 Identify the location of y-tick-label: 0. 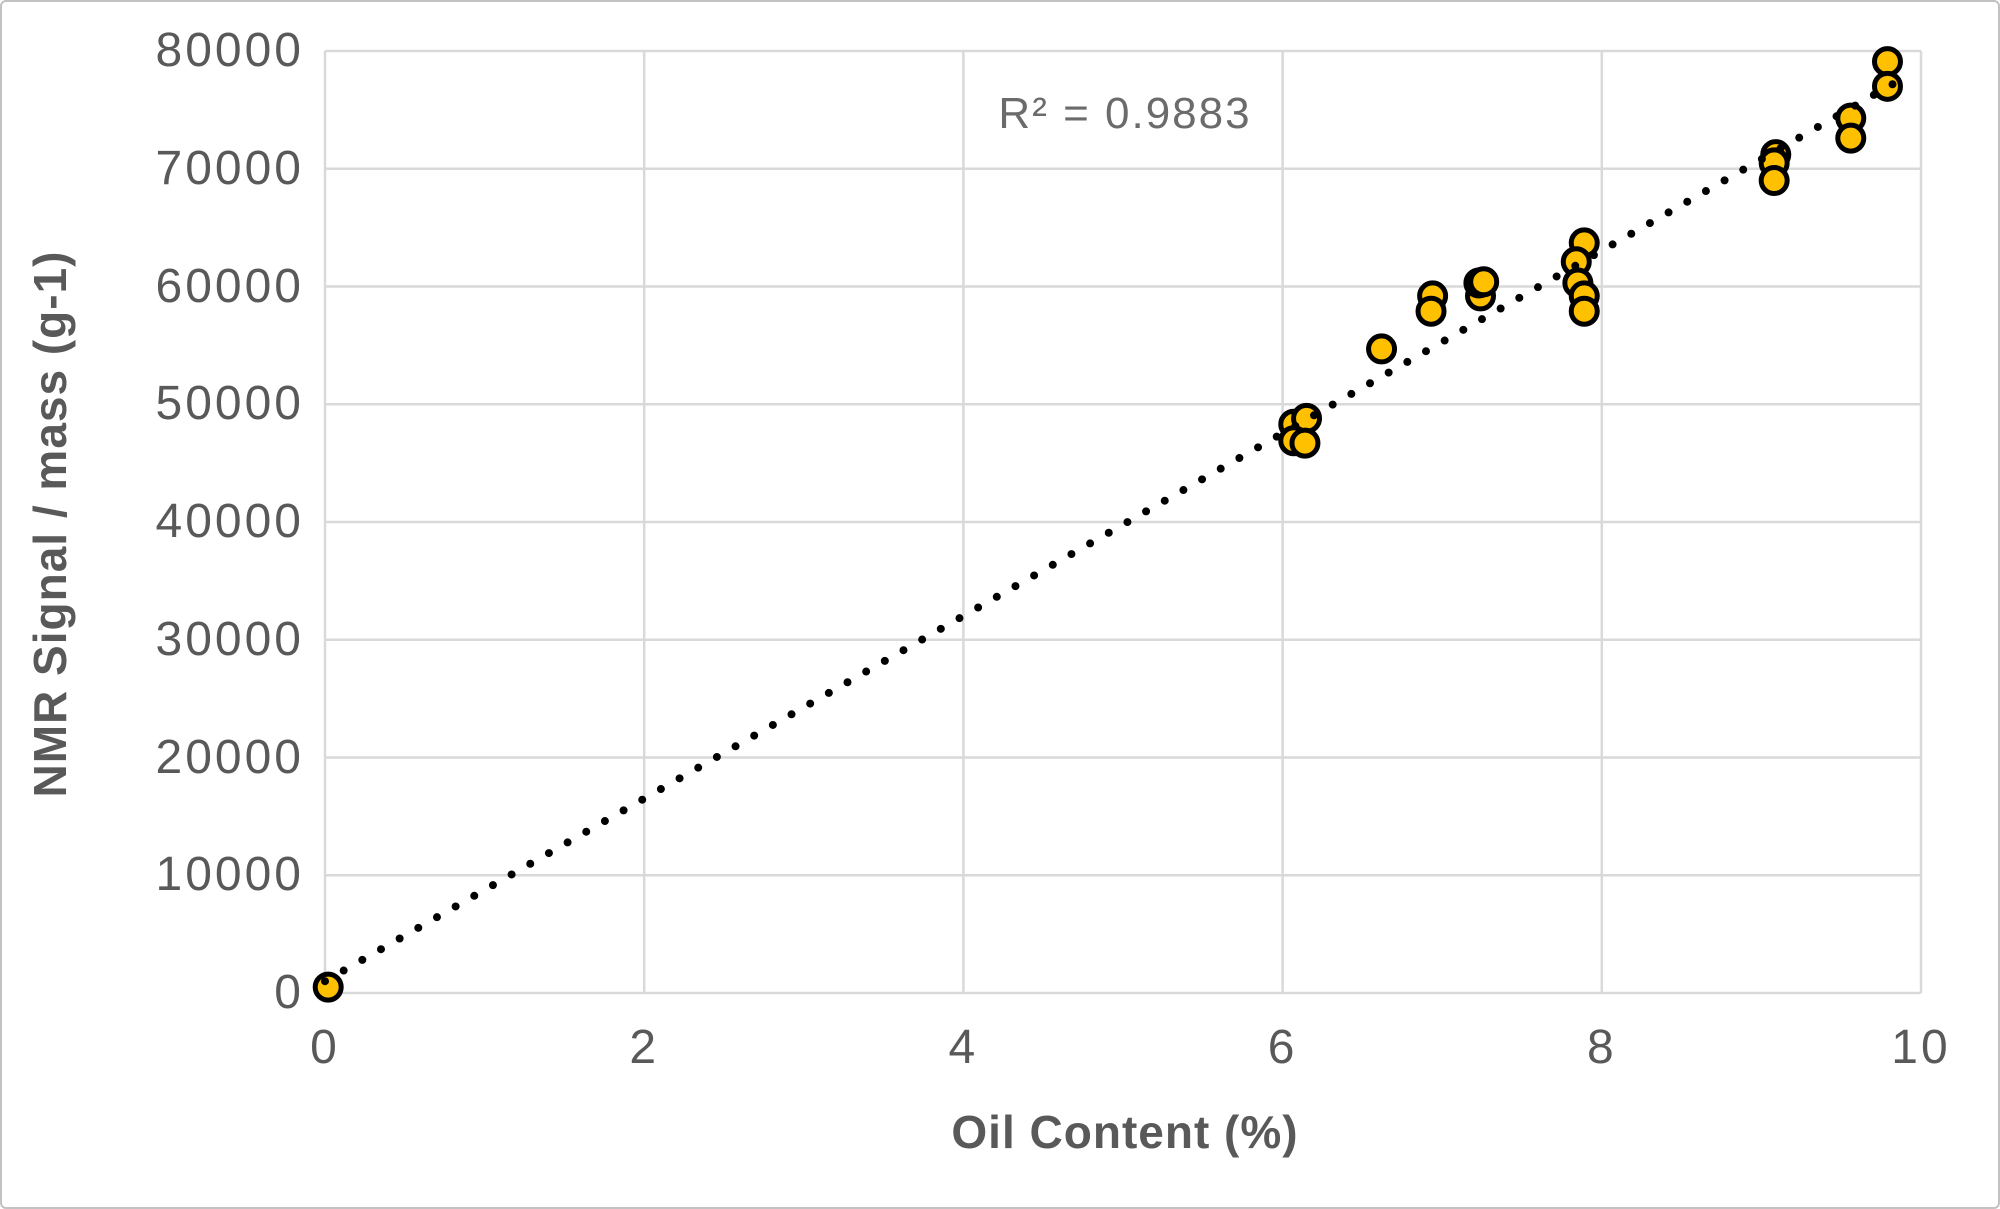
(289, 992).